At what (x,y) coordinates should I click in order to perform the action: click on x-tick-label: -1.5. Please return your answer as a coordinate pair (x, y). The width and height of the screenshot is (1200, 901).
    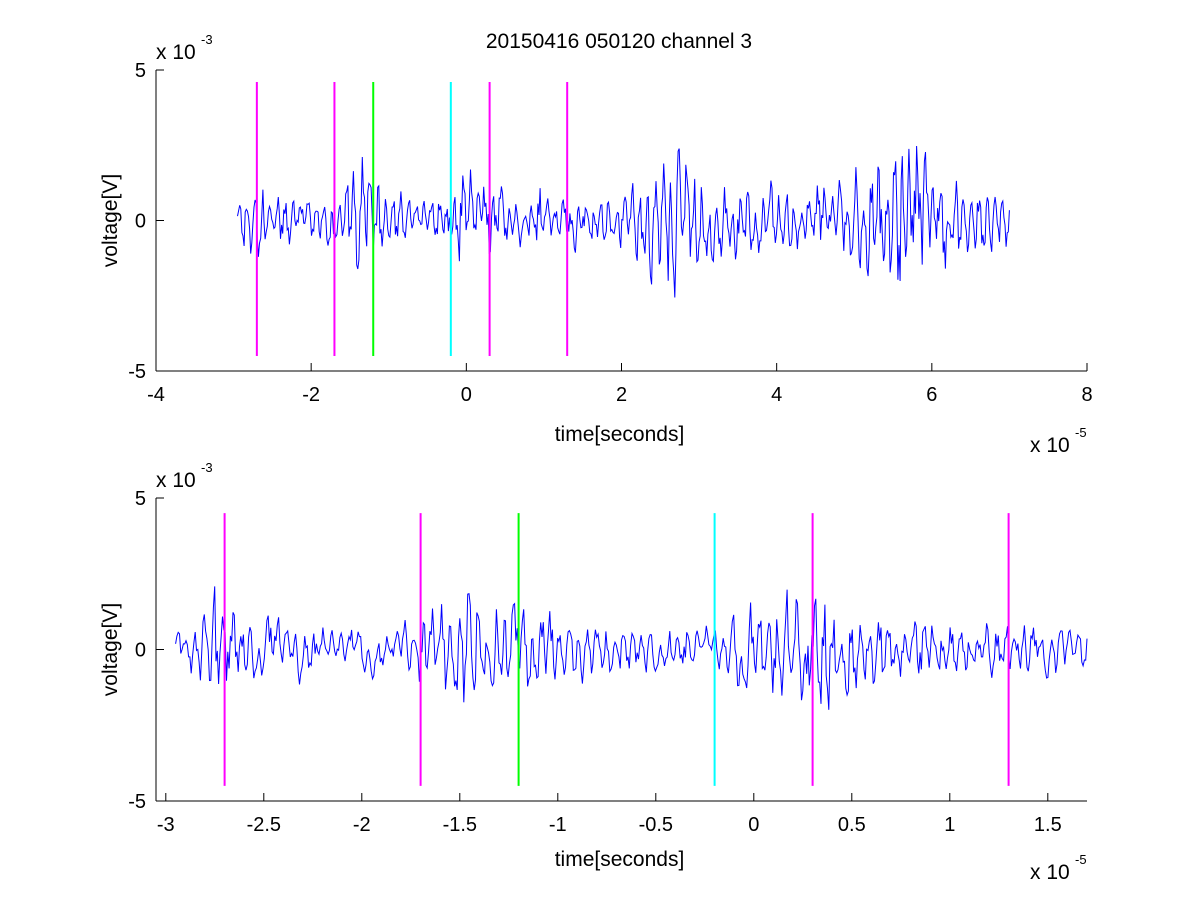
    Looking at the image, I should click on (460, 825).